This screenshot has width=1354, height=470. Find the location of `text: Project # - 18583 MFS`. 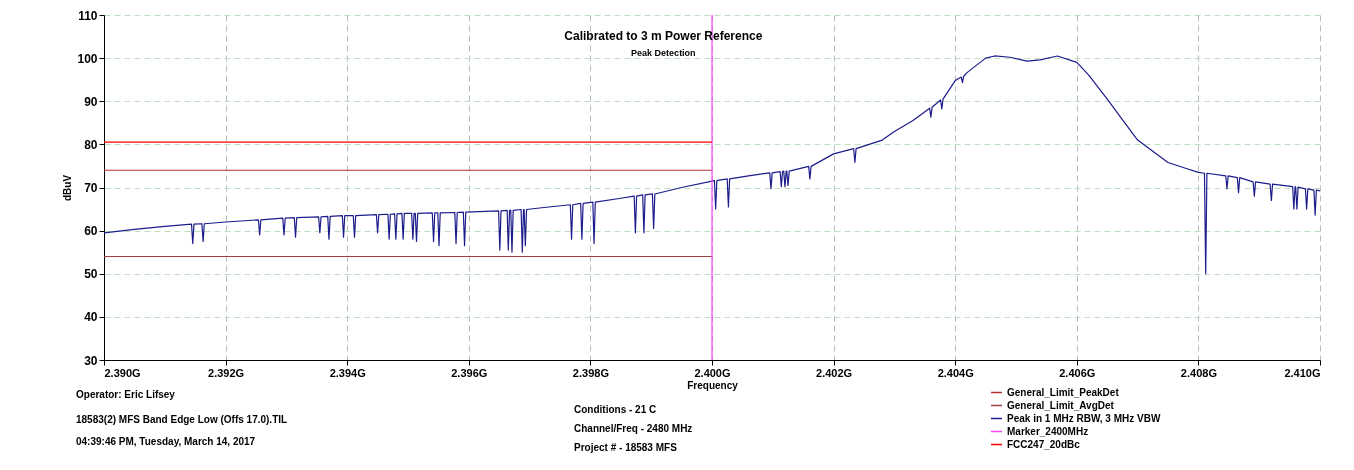

text: Project # - 18583 MFS is located at coordinates (626, 447).